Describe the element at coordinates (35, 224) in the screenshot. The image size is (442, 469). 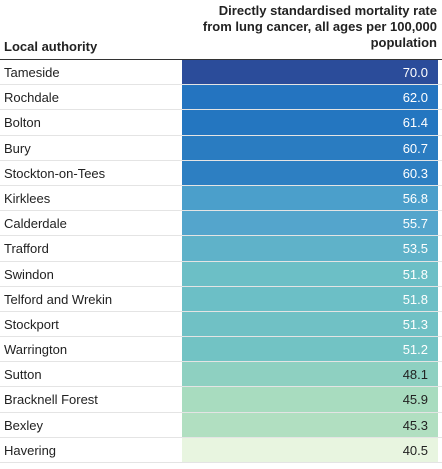
I see `local-authority-name: Calderdale` at that location.